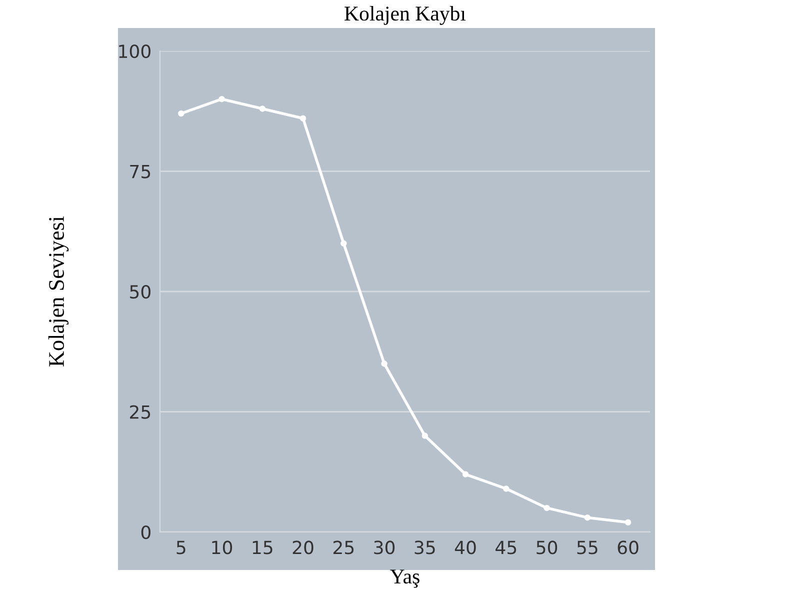 Image resolution: width=800 pixels, height=600 pixels. I want to click on y-tick-label: 50, so click(140, 291).